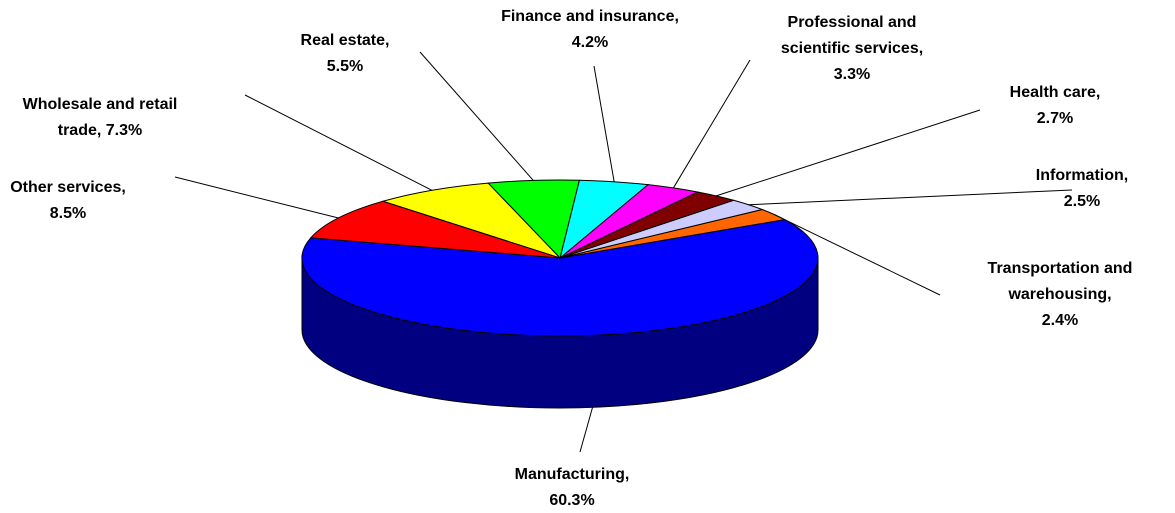 This screenshot has width=1175, height=513. Describe the element at coordinates (1060, 320) in the screenshot. I see `value-label: 2.4%` at that location.